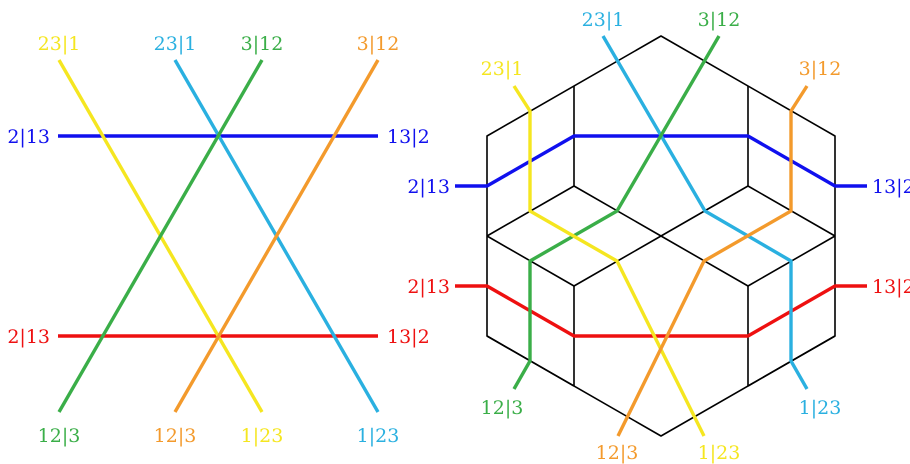  What do you see at coordinates (502, 69) in the screenshot?
I see `right-label-yellow-top: 23|1` at bounding box center [502, 69].